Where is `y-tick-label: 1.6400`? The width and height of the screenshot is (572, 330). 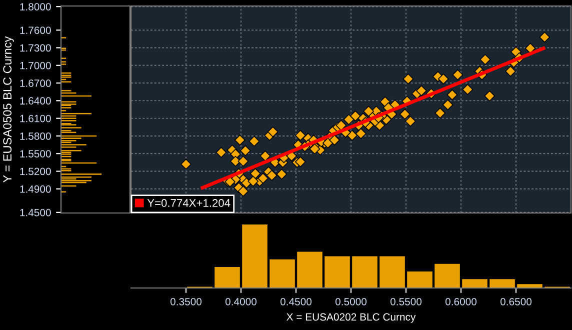
y-tick-label: 1.6400 is located at coordinates (35, 101).